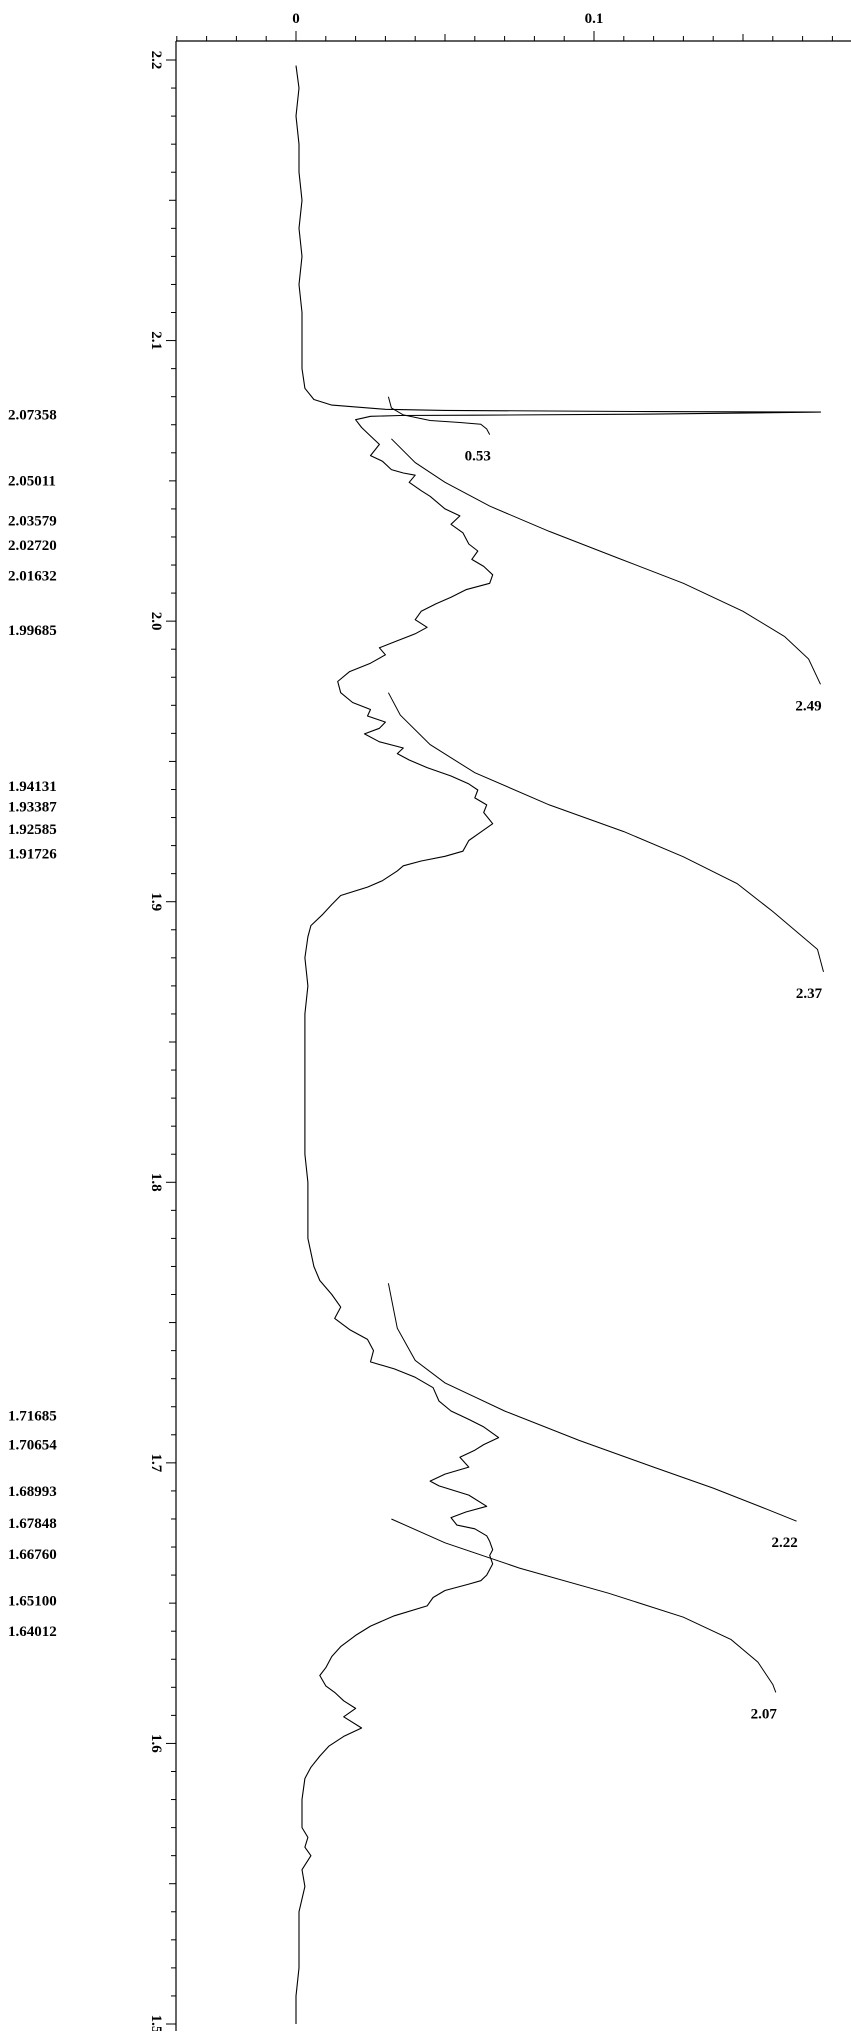  Describe the element at coordinates (809, 994) in the screenshot. I see `integral-label: 2.37` at that location.